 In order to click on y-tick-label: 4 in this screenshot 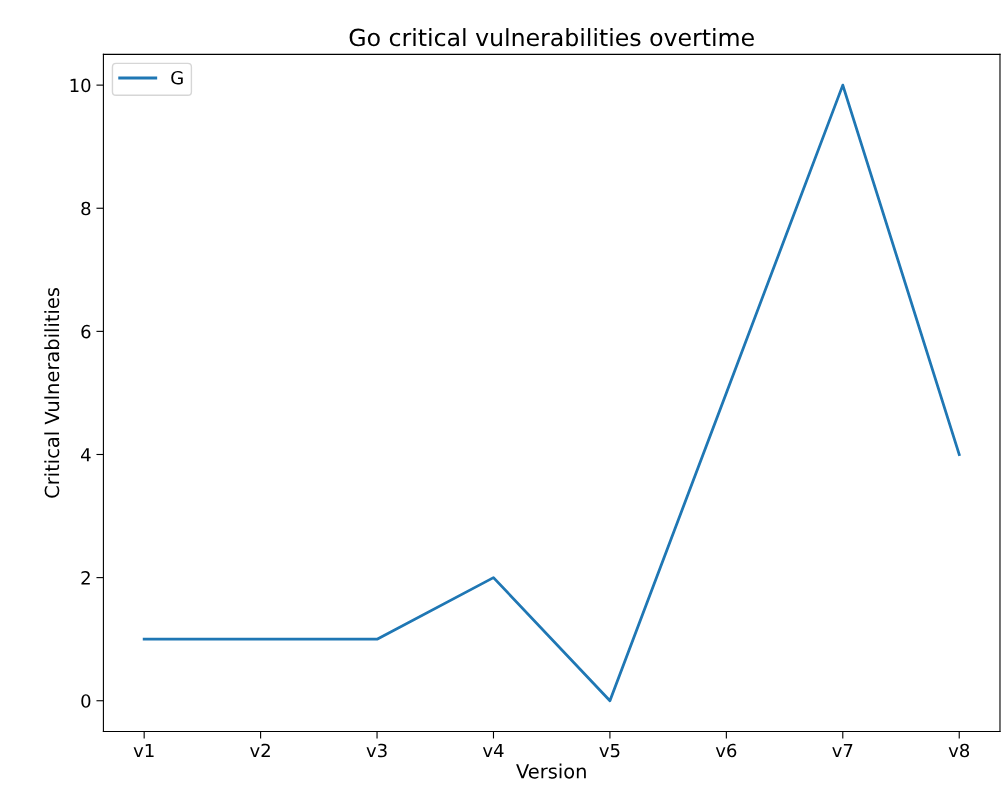, I will do `click(86, 455)`.